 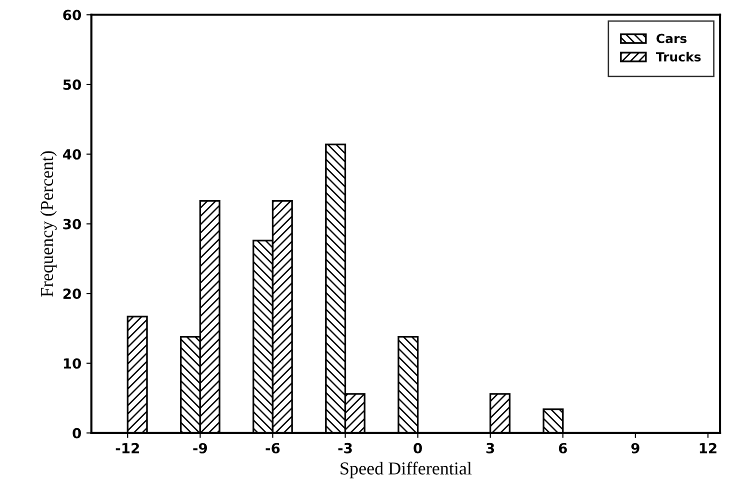 I want to click on y-axis-title: Frequency (Percent), so click(x=48, y=224).